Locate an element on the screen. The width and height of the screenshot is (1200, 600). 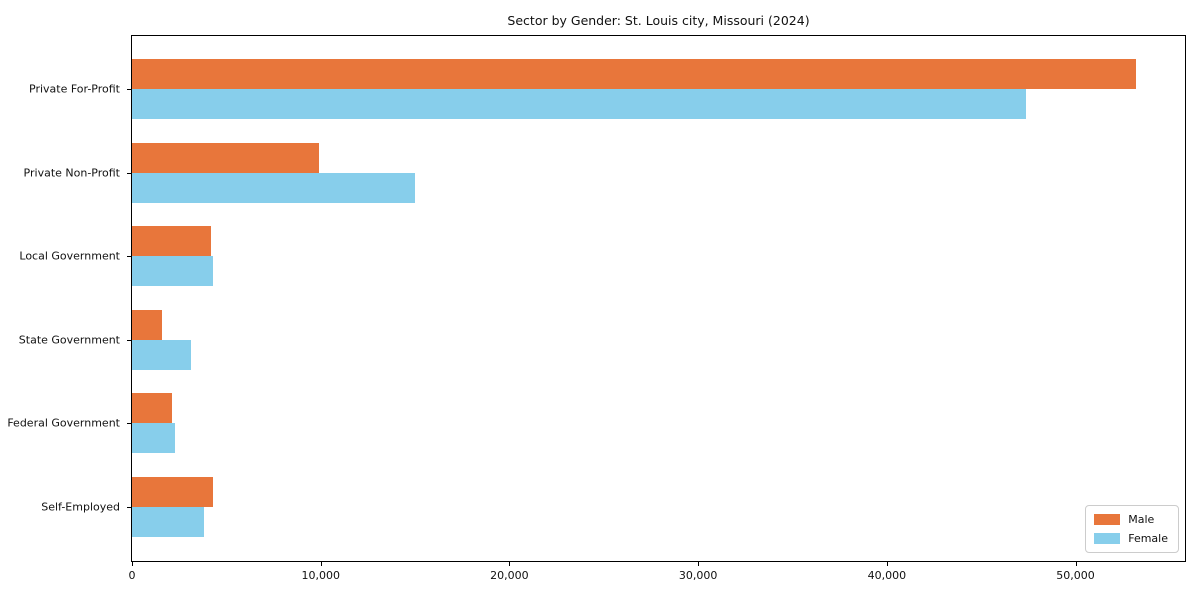
legend: Male Female is located at coordinates (1132, 529).